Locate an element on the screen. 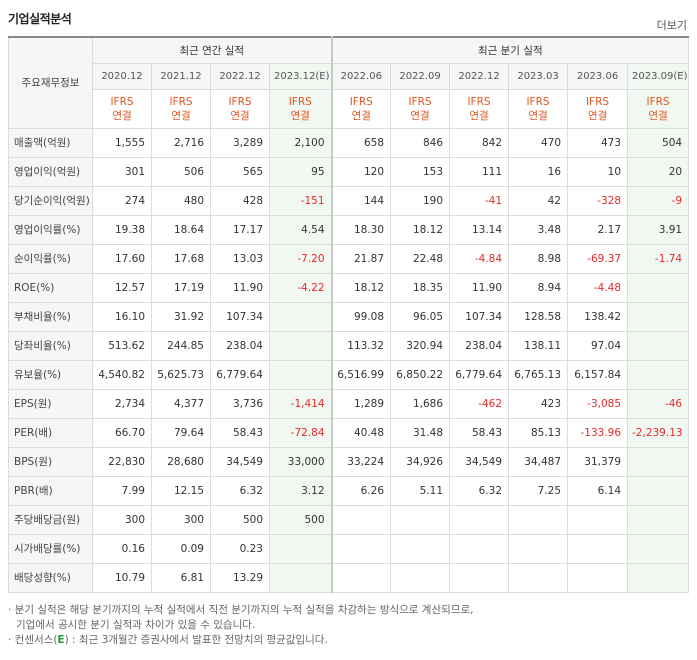 The image size is (697, 660). table-cell: 4,377 is located at coordinates (181, 403).